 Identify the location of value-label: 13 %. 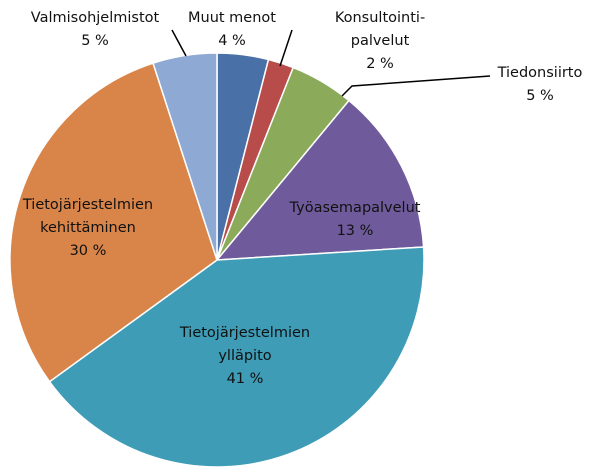
(355, 231).